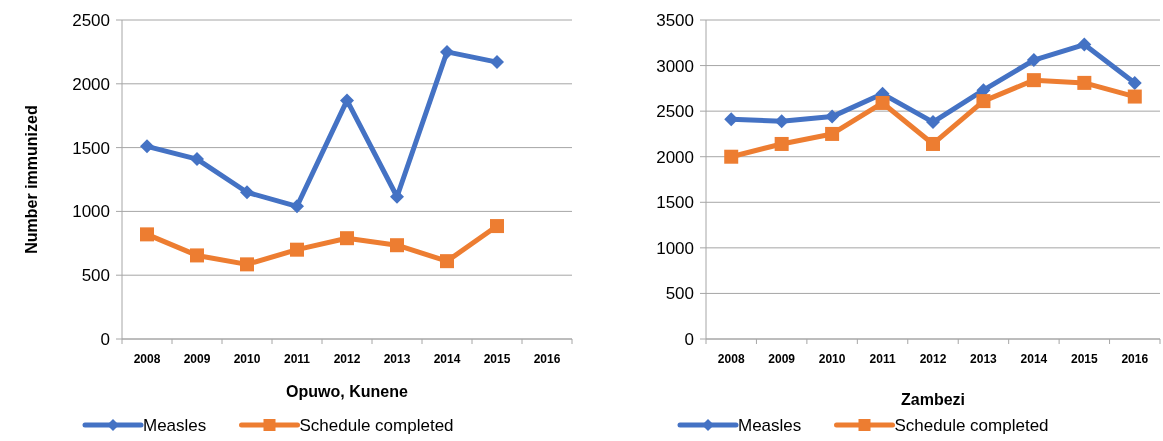 The width and height of the screenshot is (1163, 441). What do you see at coordinates (31, 179) in the screenshot?
I see `y-axis-title: Number immunized` at bounding box center [31, 179].